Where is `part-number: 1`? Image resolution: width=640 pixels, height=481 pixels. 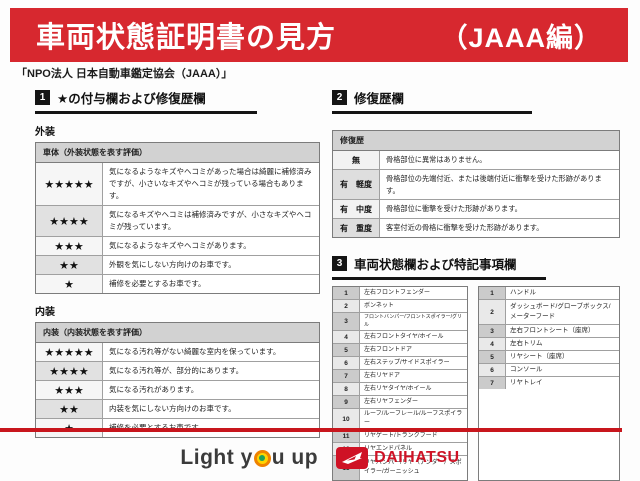 part-number: 1 is located at coordinates (493, 293).